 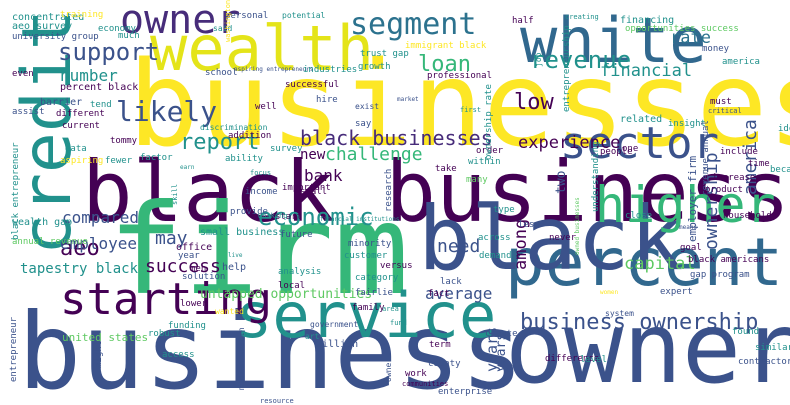 I want to click on word: different, so click(x=80, y=114).